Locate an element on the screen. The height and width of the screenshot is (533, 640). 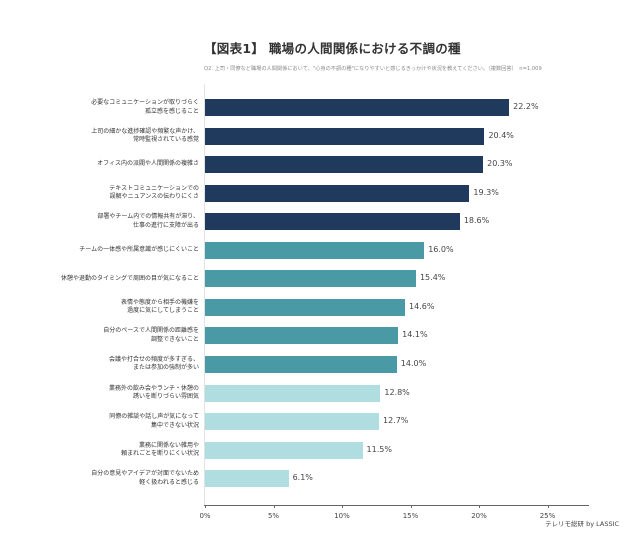
value-label: 6.1% is located at coordinates (302, 478).